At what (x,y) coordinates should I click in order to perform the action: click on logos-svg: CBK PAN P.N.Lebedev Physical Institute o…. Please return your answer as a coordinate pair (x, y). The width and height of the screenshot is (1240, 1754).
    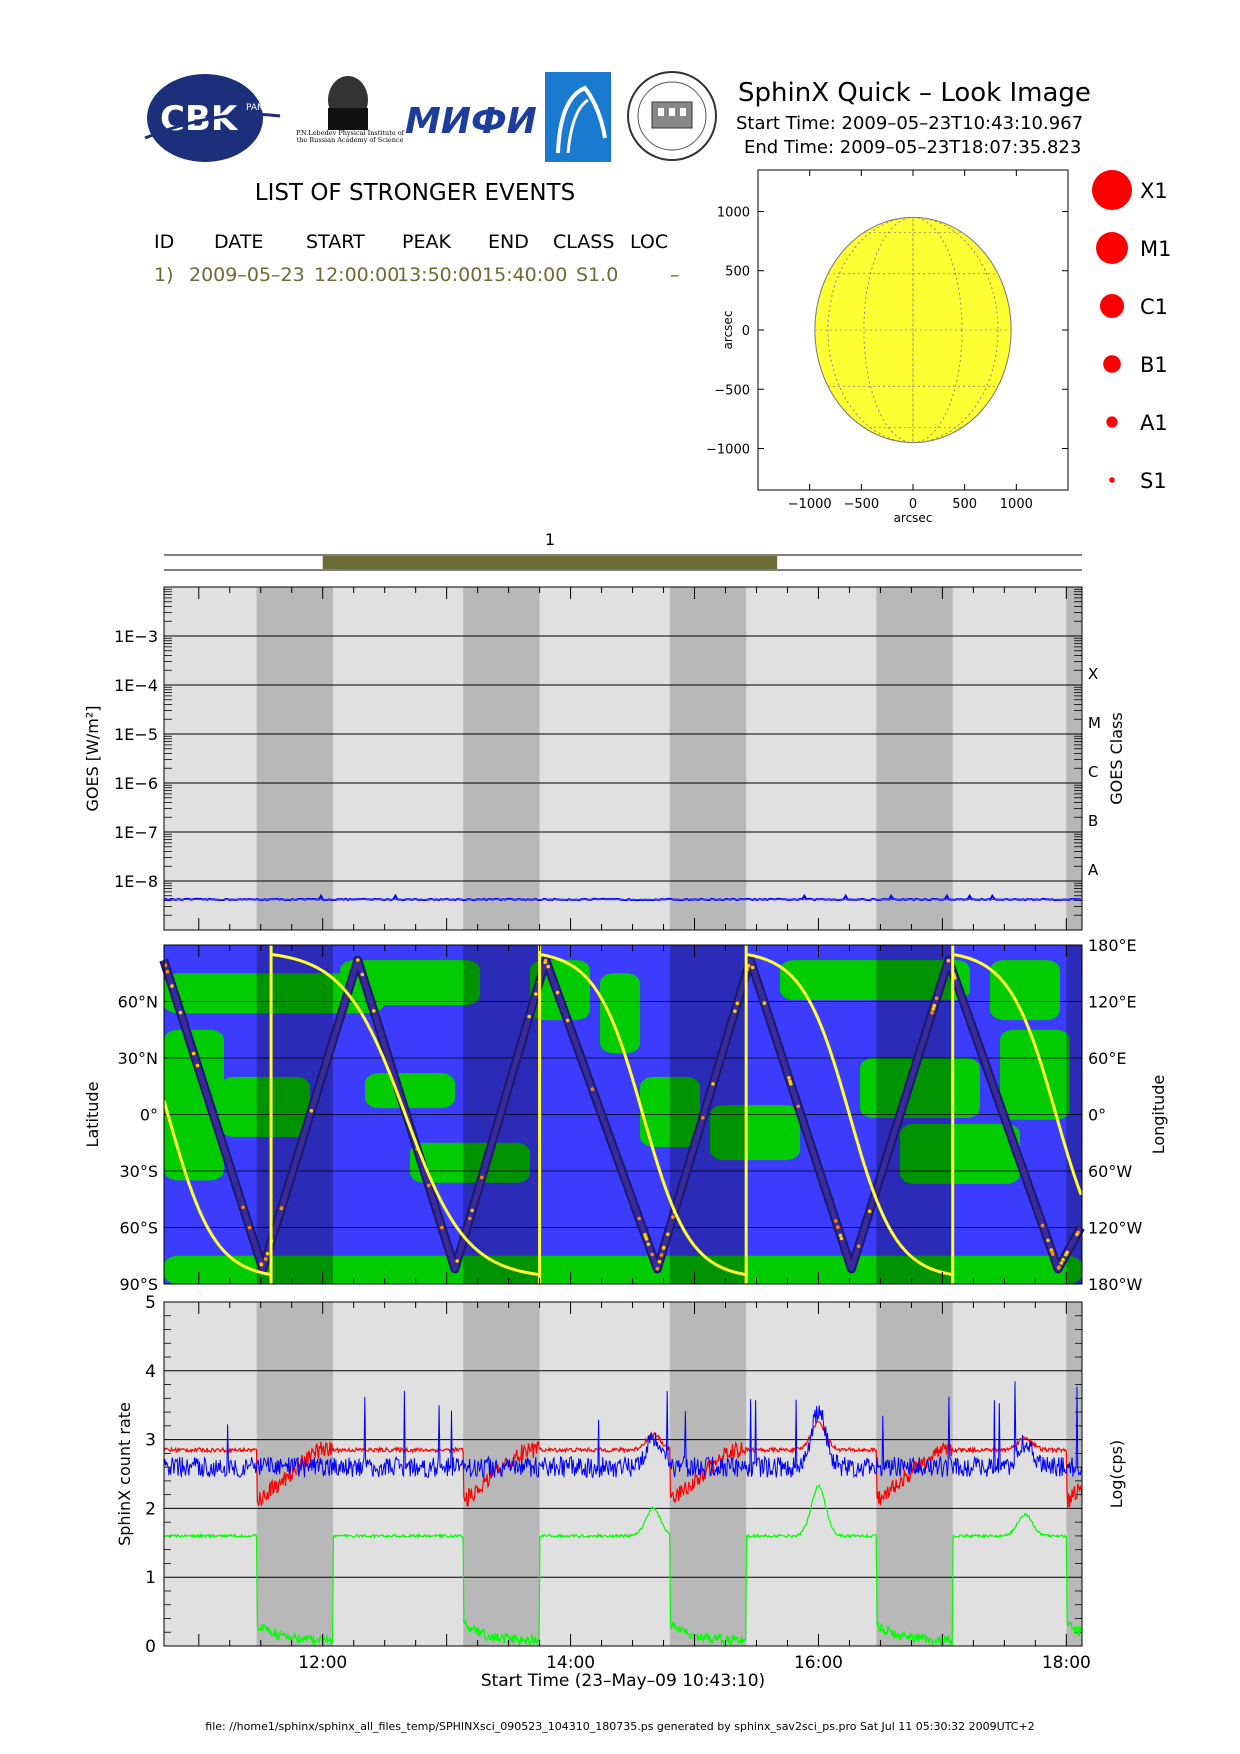
    Looking at the image, I should click on (430, 116).